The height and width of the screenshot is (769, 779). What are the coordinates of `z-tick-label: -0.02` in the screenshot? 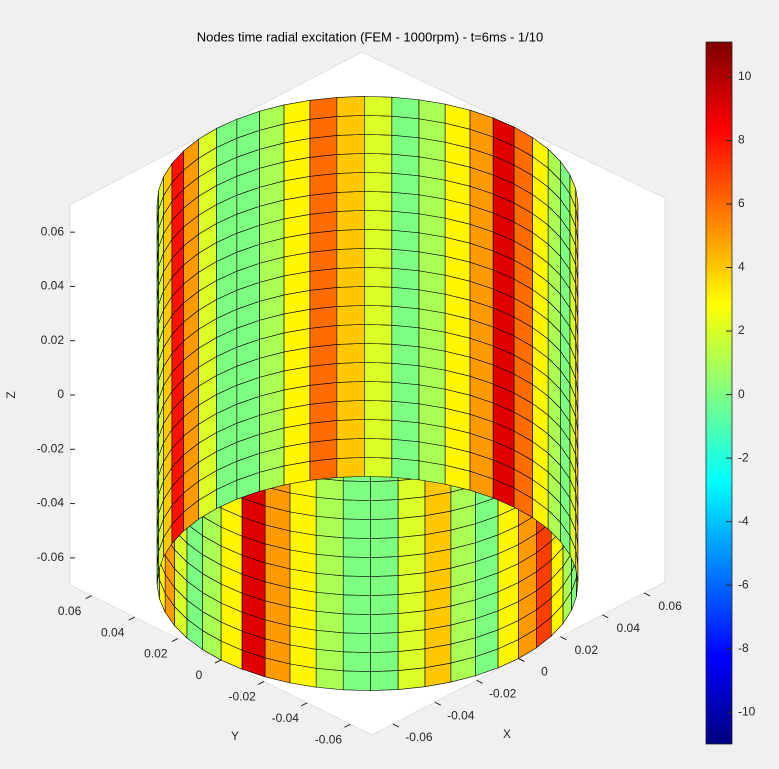 It's located at (51, 448).